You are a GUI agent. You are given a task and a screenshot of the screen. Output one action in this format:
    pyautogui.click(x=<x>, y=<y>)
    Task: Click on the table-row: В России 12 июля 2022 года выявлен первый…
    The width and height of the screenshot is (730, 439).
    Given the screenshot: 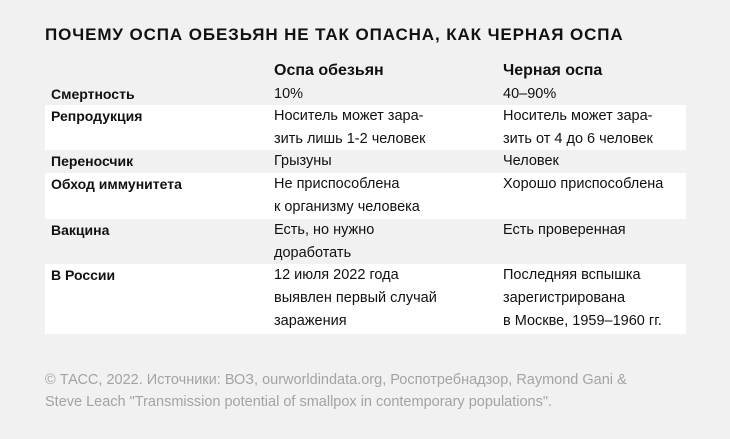 What is the action you would take?
    pyautogui.click(x=365, y=299)
    